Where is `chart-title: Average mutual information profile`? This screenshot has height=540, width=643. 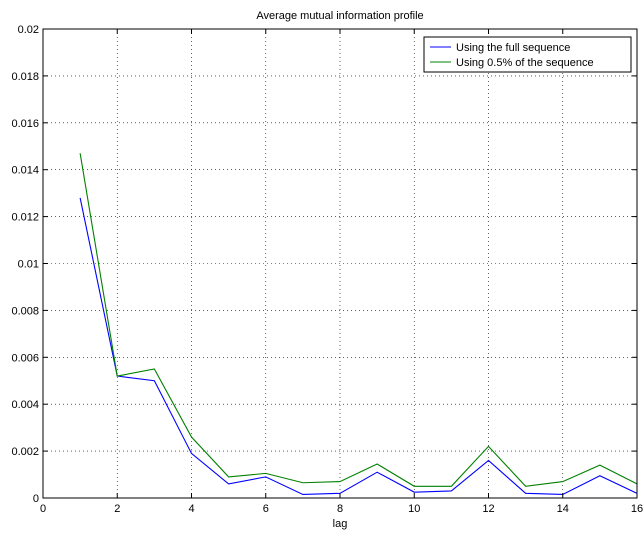
chart-title: Average mutual information profile is located at coordinates (339, 16).